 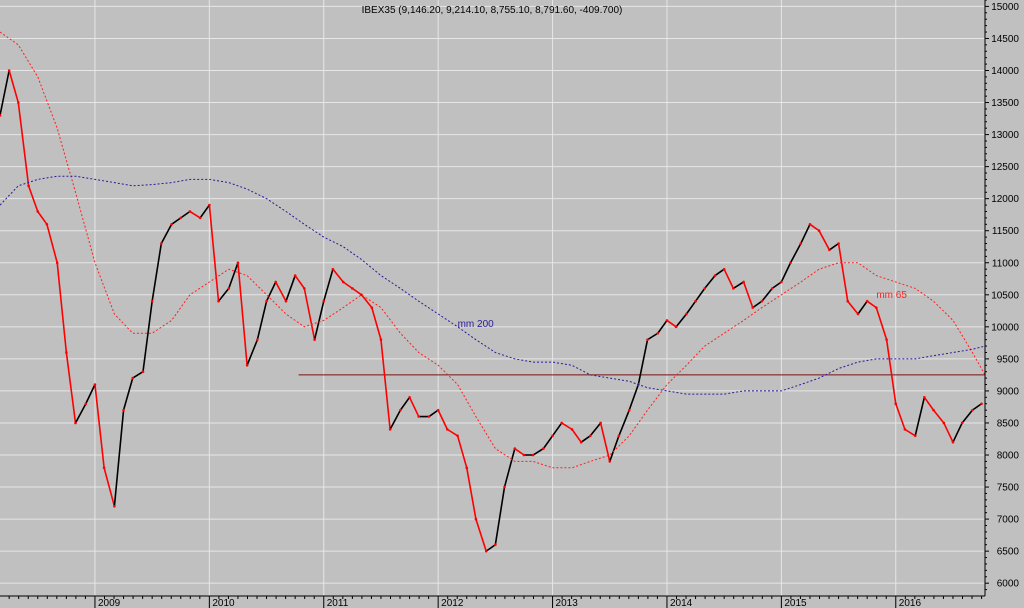 I want to click on ma65-label: mm 65, so click(x=891, y=295).